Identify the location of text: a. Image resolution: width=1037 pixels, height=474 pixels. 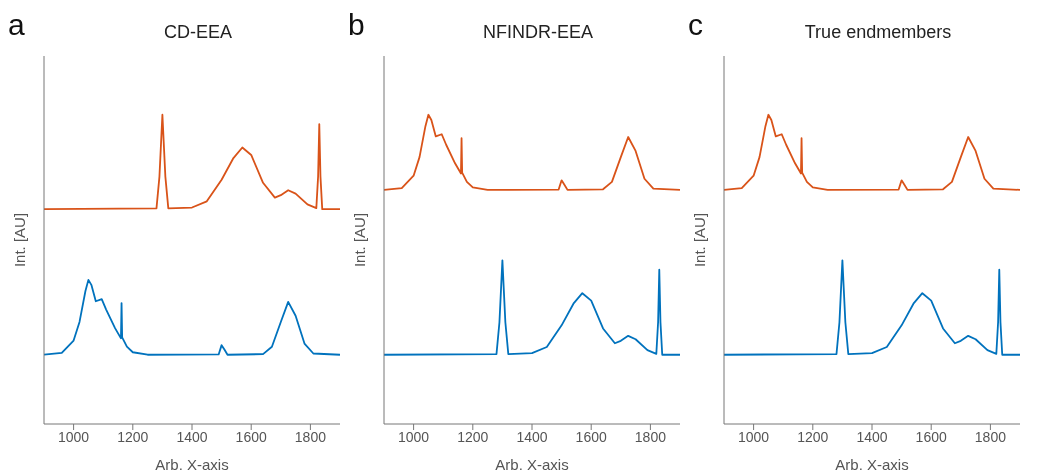
(16, 25).